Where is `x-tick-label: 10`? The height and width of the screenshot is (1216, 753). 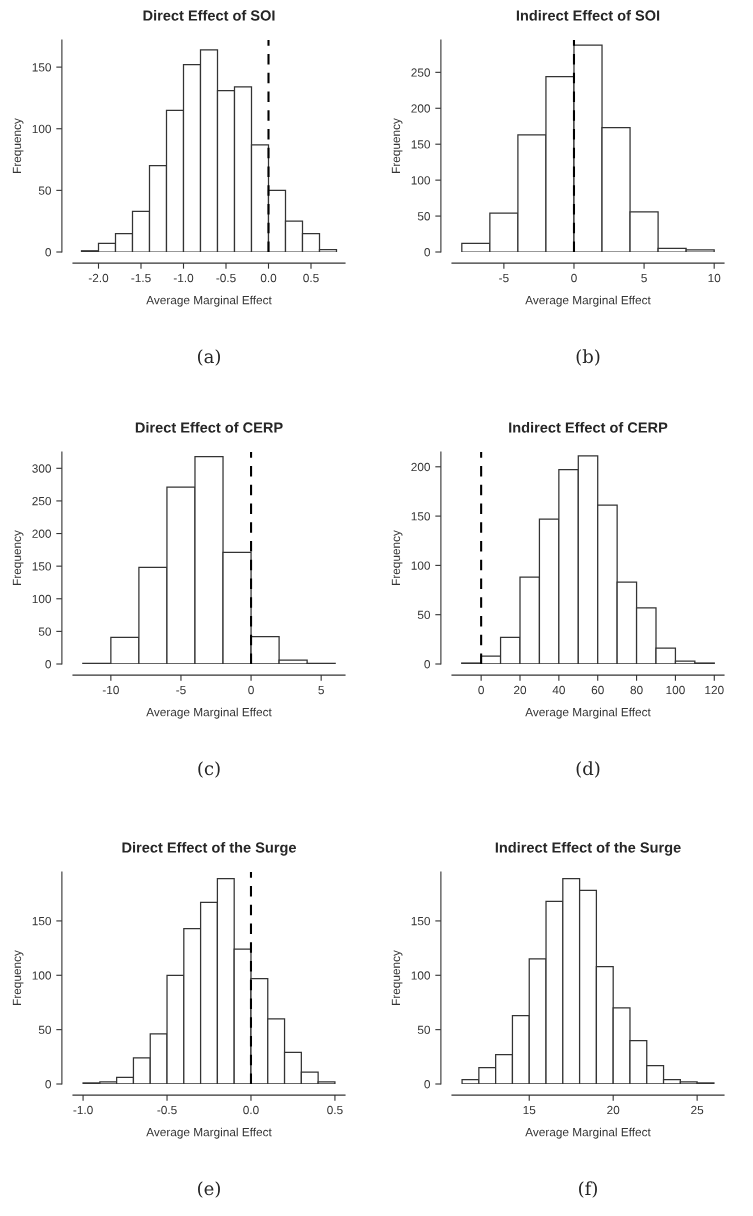
x-tick-label: 10 is located at coordinates (714, 278).